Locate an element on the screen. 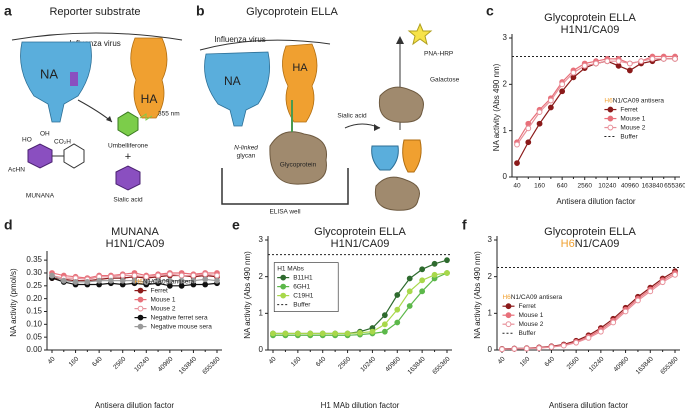  y-axis-label: NA activity (pmol/s) is located at coordinates (13, 302).